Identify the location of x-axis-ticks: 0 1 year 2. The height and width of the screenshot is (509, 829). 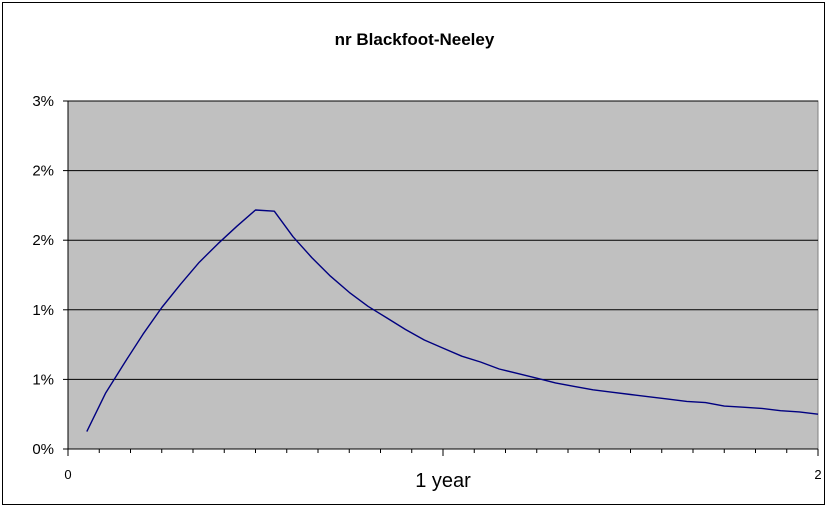
(442, 479).